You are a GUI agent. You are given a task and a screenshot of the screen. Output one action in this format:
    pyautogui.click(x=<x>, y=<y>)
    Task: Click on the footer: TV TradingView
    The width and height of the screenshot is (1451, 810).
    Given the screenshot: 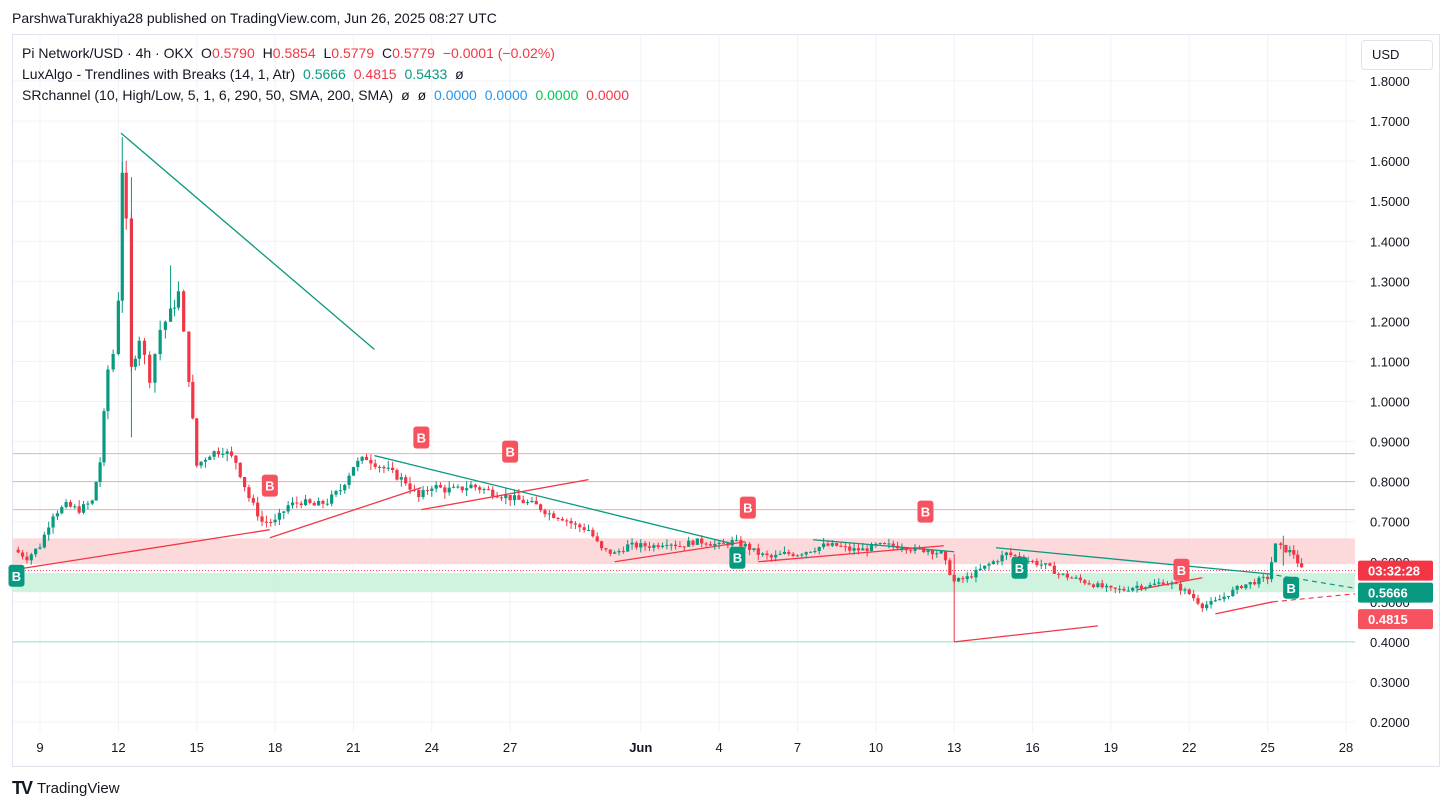 What is the action you would take?
    pyautogui.click(x=66, y=788)
    